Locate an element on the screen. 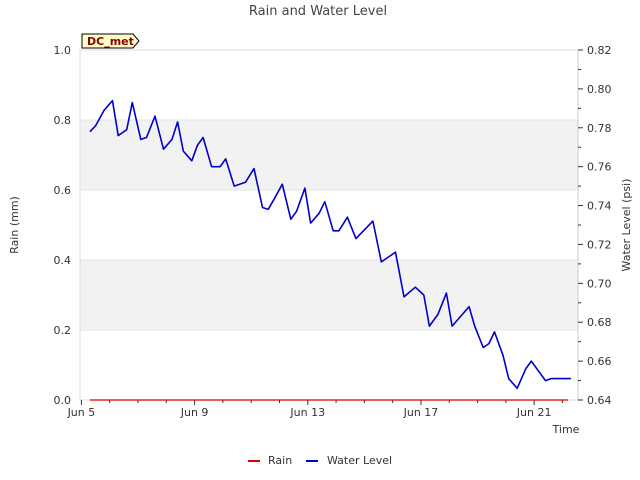 The height and width of the screenshot is (480, 640). x-tick-label: Jun 9 is located at coordinates (194, 412).